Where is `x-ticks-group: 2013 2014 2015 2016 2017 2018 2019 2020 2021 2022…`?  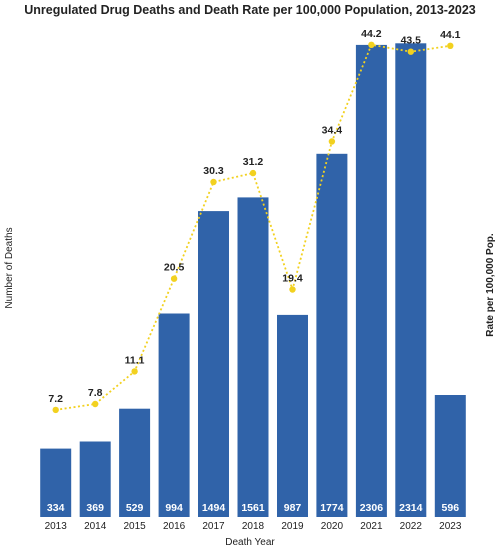 x-ticks-group: 2013 2014 2015 2016 2017 2018 2019 2020 2021 2022… is located at coordinates (253, 526).